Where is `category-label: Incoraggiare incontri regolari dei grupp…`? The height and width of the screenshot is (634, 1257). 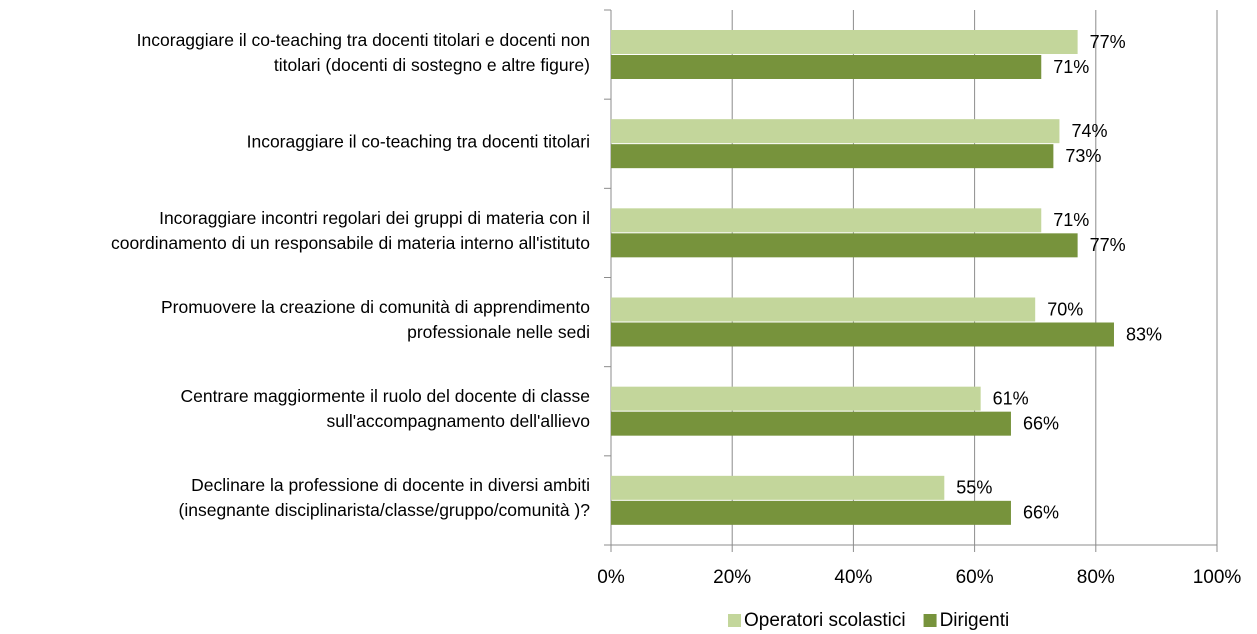
category-label: Incoraggiare incontri regolari dei grupp… is located at coordinates (350, 230).